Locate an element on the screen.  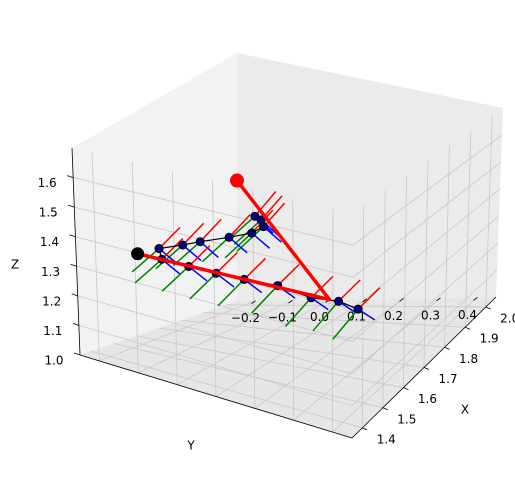
z-tick-label: 1.5 is located at coordinates (48, 213).